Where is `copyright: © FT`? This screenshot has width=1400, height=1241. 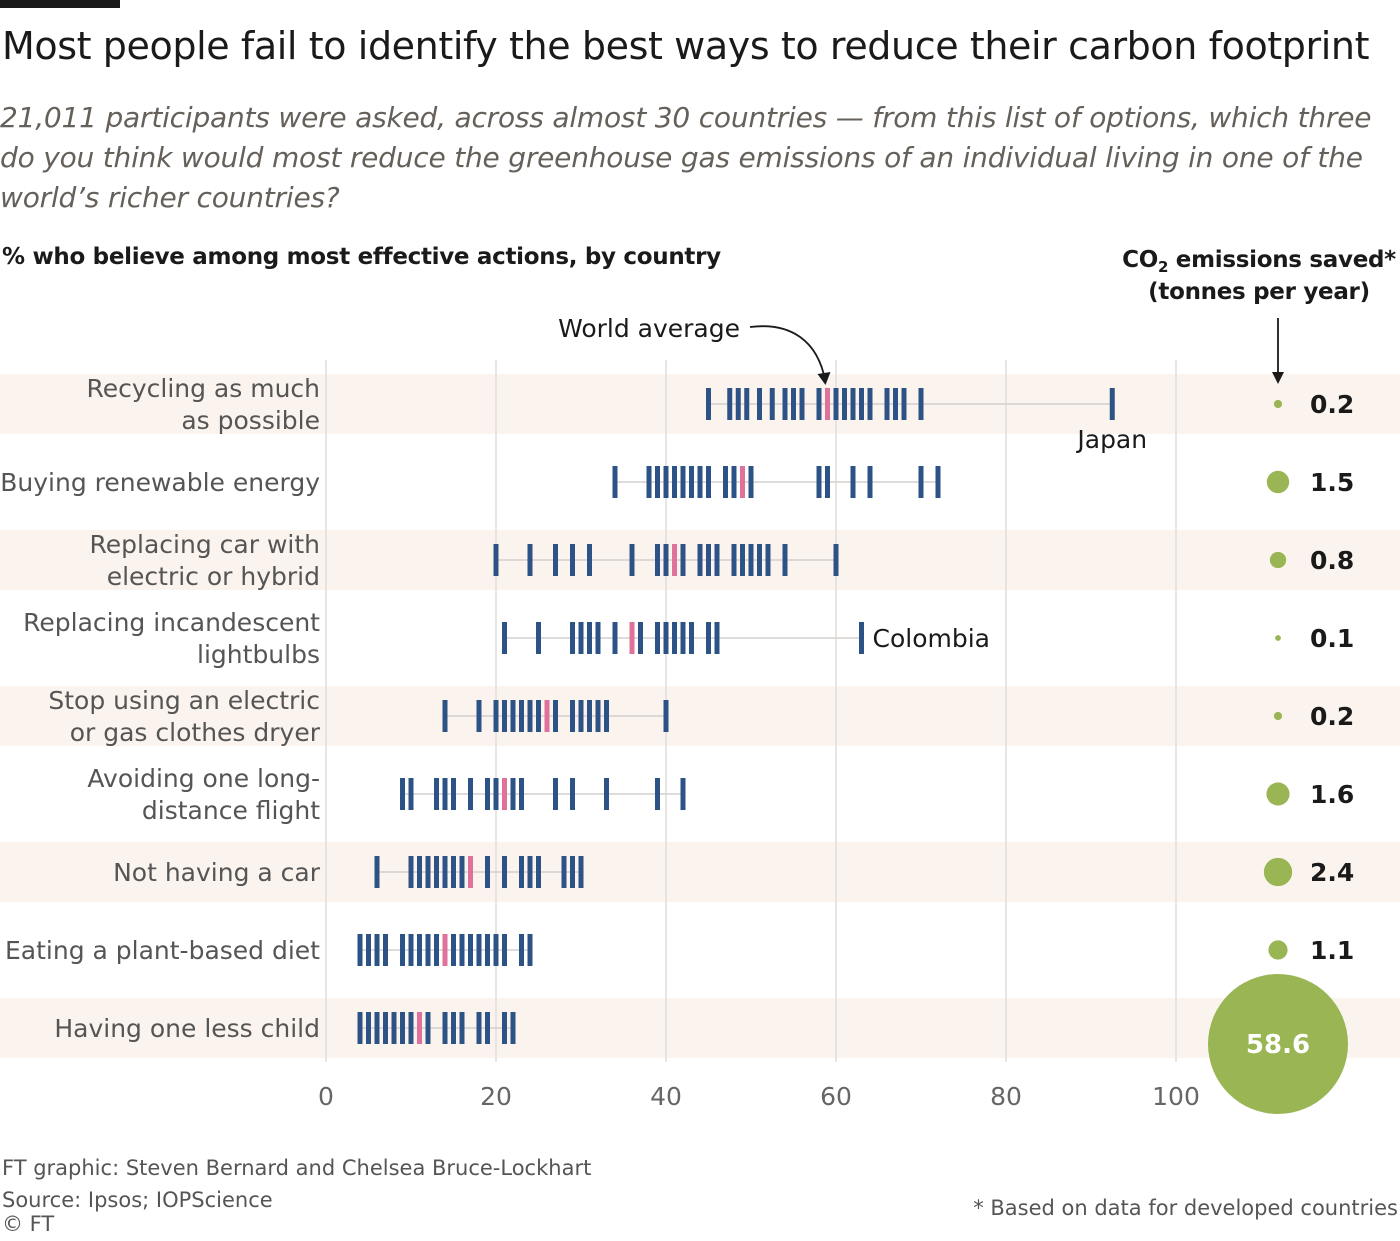 copyright: © FT is located at coordinates (28, 1224).